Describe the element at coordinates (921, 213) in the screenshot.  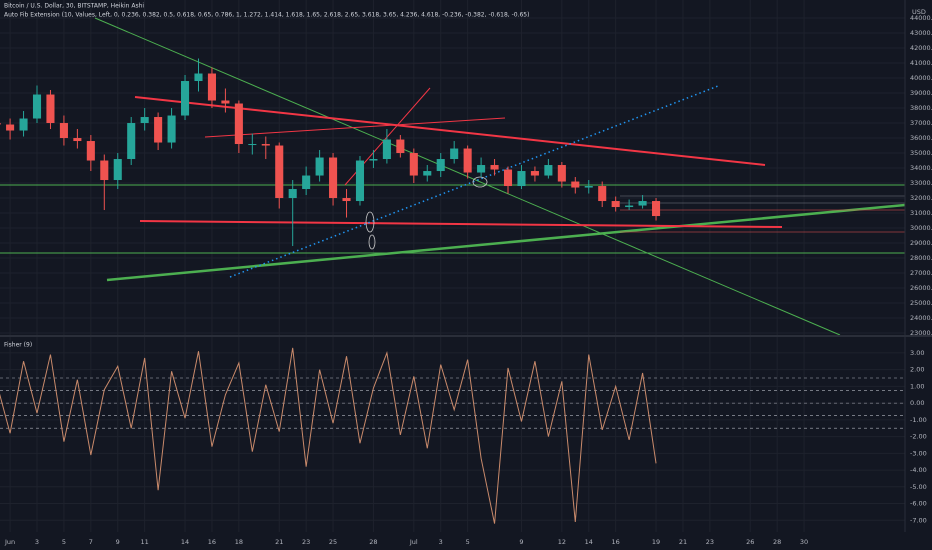
I see `y-tick-label: 31000.00` at that location.